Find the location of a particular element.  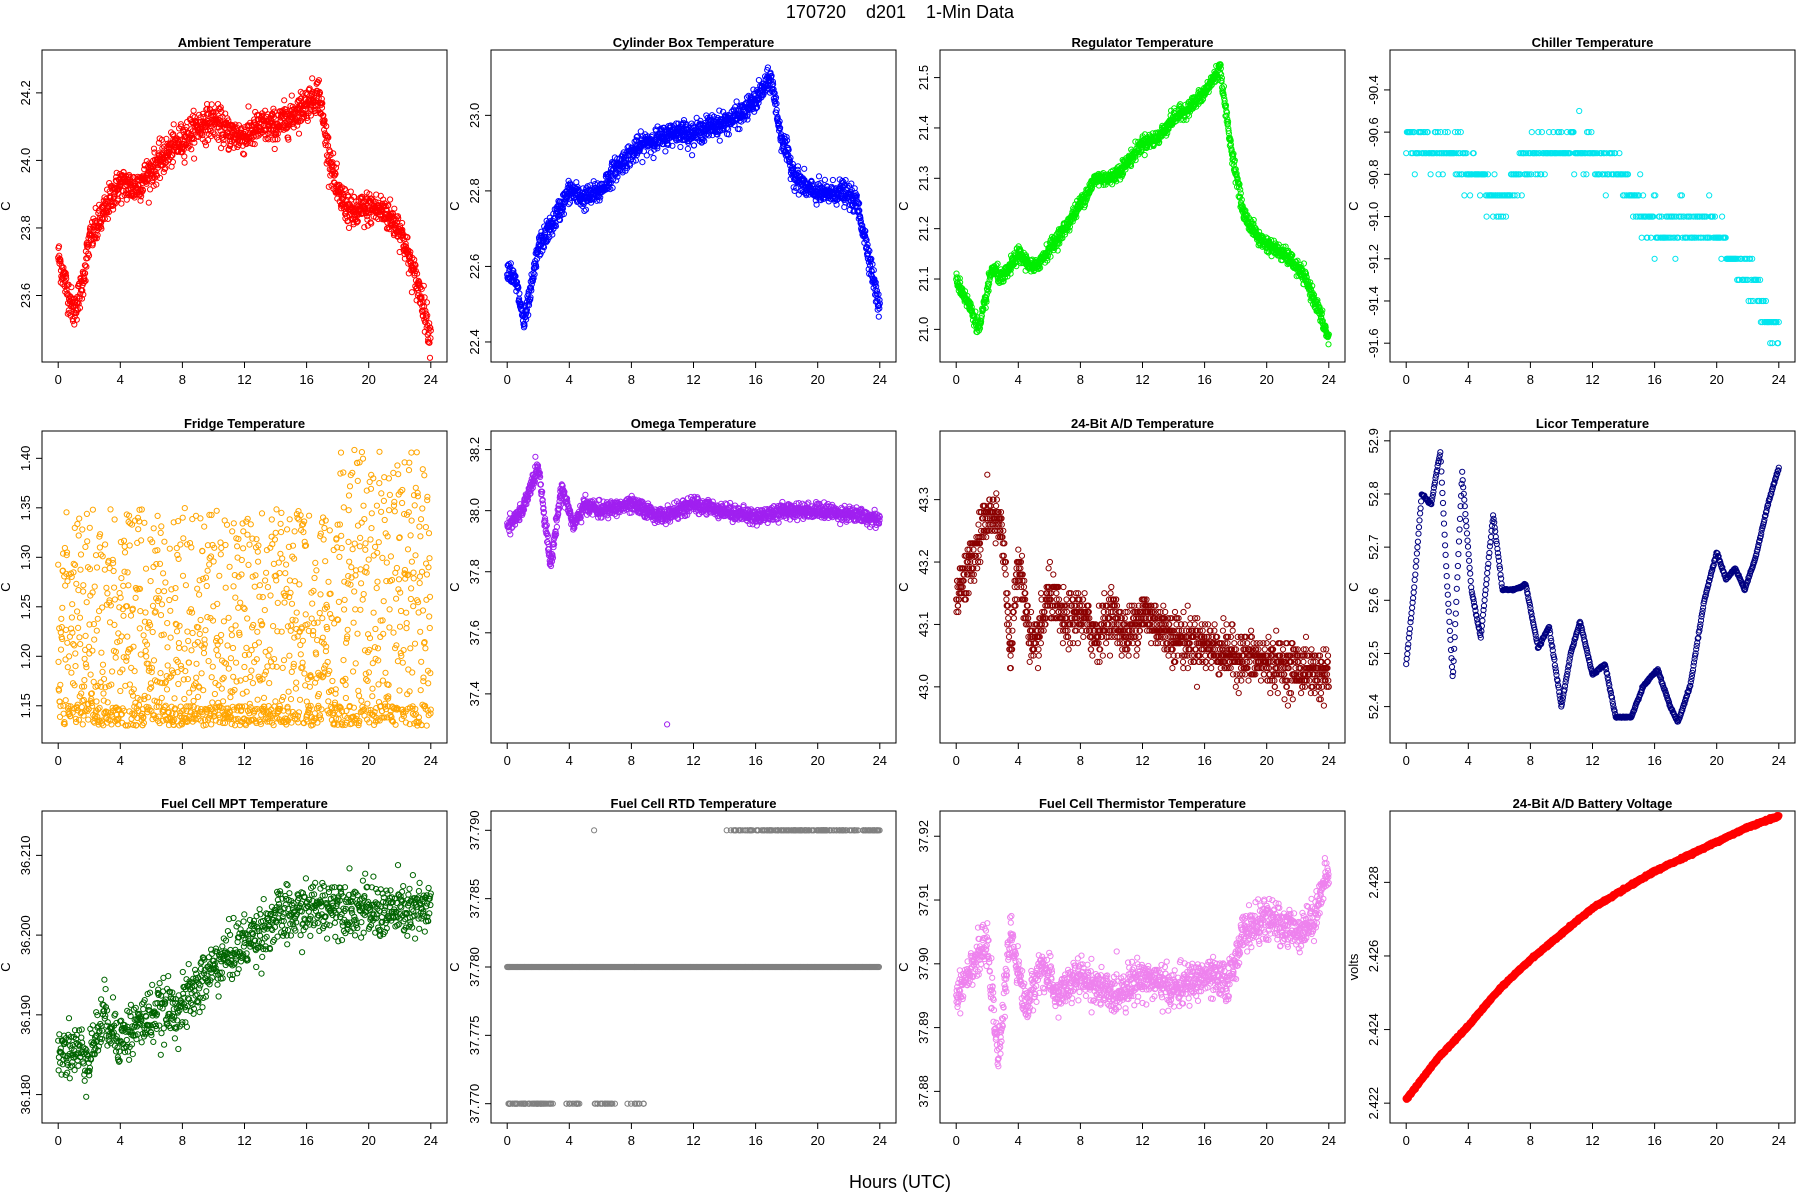

x-tick-label: 24 is located at coordinates (880, 379).